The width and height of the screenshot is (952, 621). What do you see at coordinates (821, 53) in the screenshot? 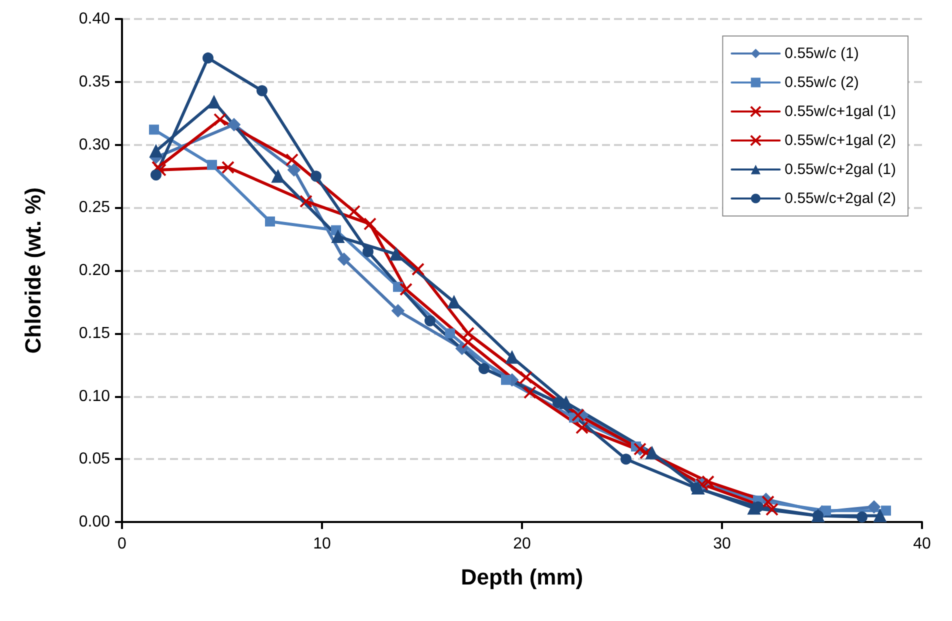
I see `legend-label: 0.55w/c (1)` at bounding box center [821, 53].